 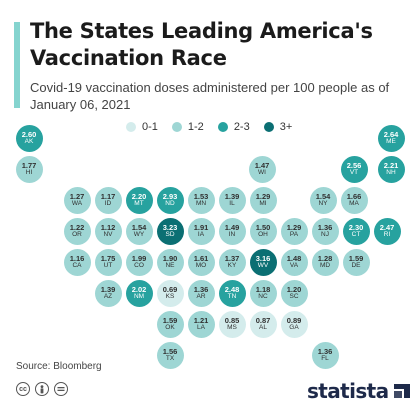 What do you see at coordinates (286, 127) in the screenshot?
I see `legend-label: 3+` at bounding box center [286, 127].